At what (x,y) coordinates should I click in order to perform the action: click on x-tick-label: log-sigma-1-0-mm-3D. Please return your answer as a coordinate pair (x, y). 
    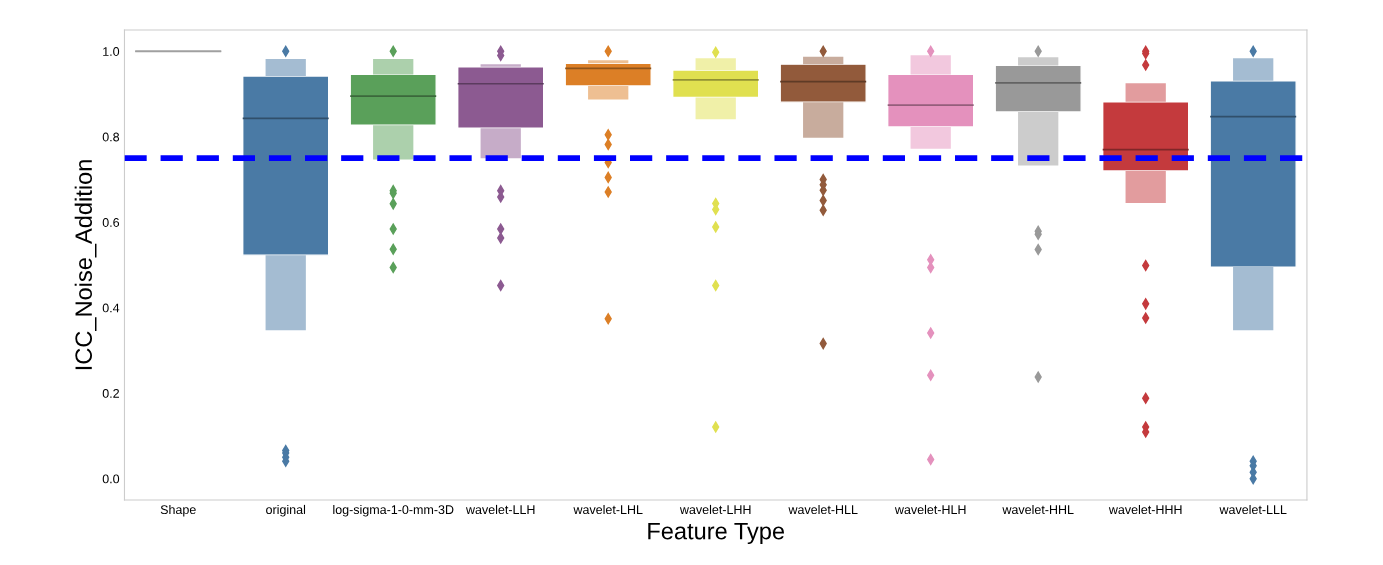
    Looking at the image, I should click on (393, 510).